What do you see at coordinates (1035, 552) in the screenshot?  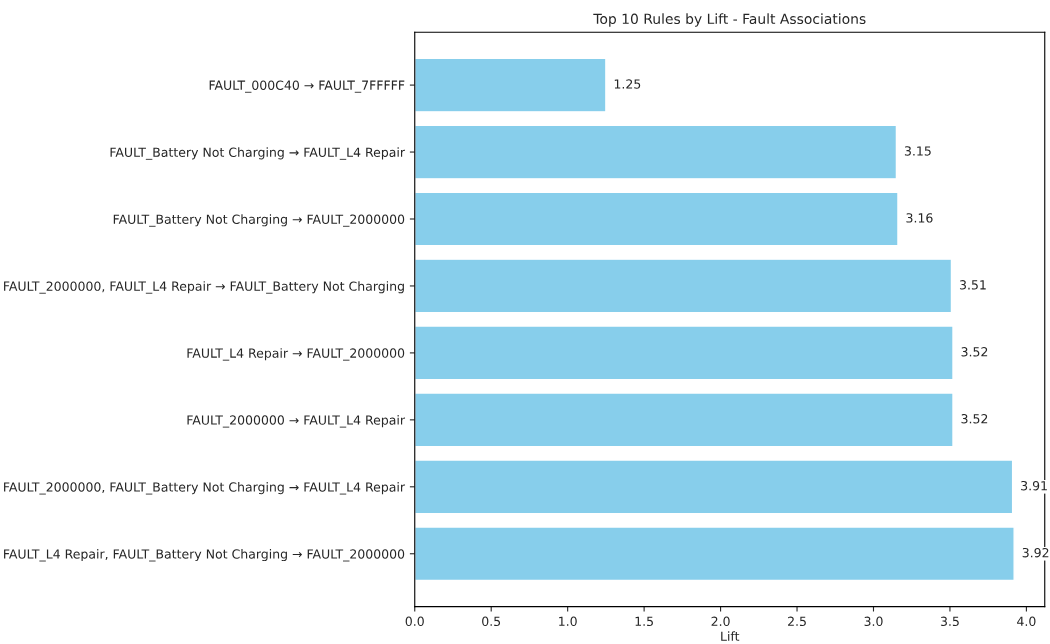 I see `data-label: 3.92` at bounding box center [1035, 552].